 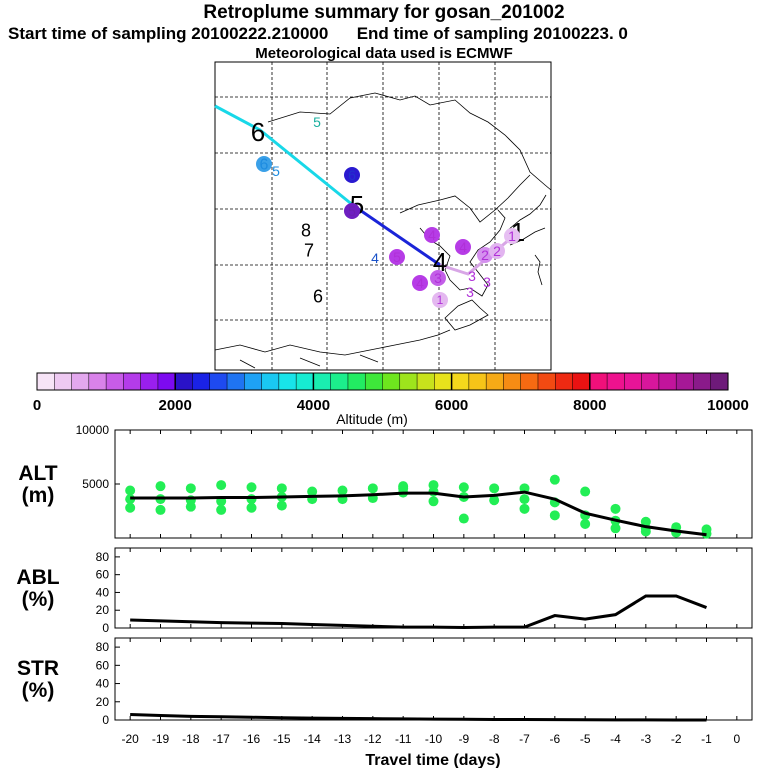 What do you see at coordinates (645, 739) in the screenshot?
I see `xtick-label: -3` at bounding box center [645, 739].